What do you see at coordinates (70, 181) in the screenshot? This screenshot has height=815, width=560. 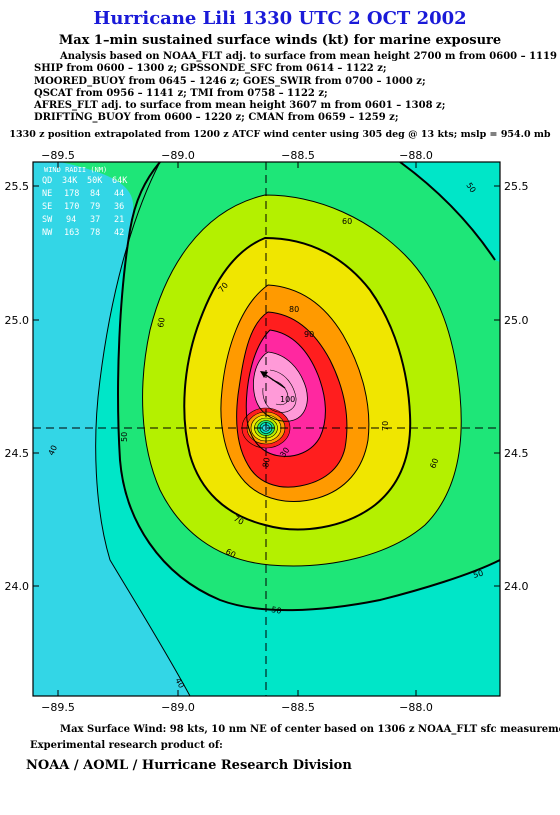 I see `wind-radii-col-34k: 34K` at bounding box center [70, 181].